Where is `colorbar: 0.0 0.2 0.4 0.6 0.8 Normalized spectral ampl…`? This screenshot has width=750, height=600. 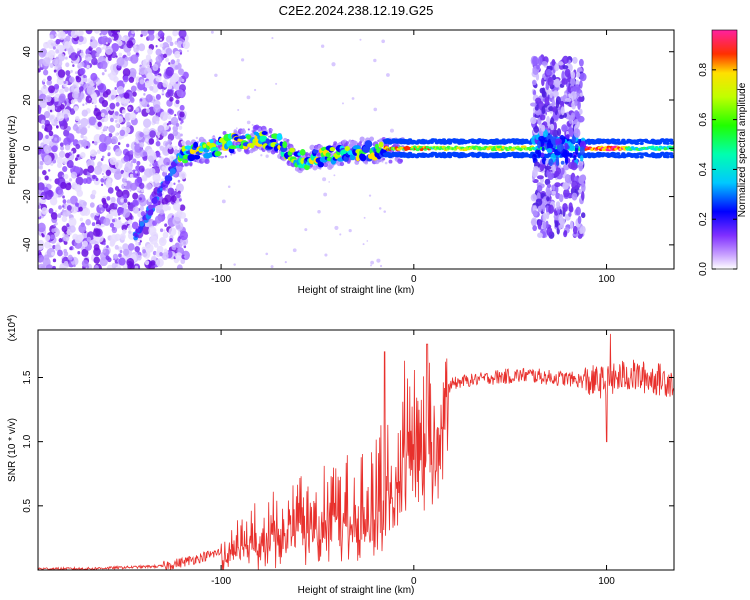
colorbar: 0.0 0.2 0.4 0.6 0.8 Normalized spectral ampl… is located at coordinates (723, 152).